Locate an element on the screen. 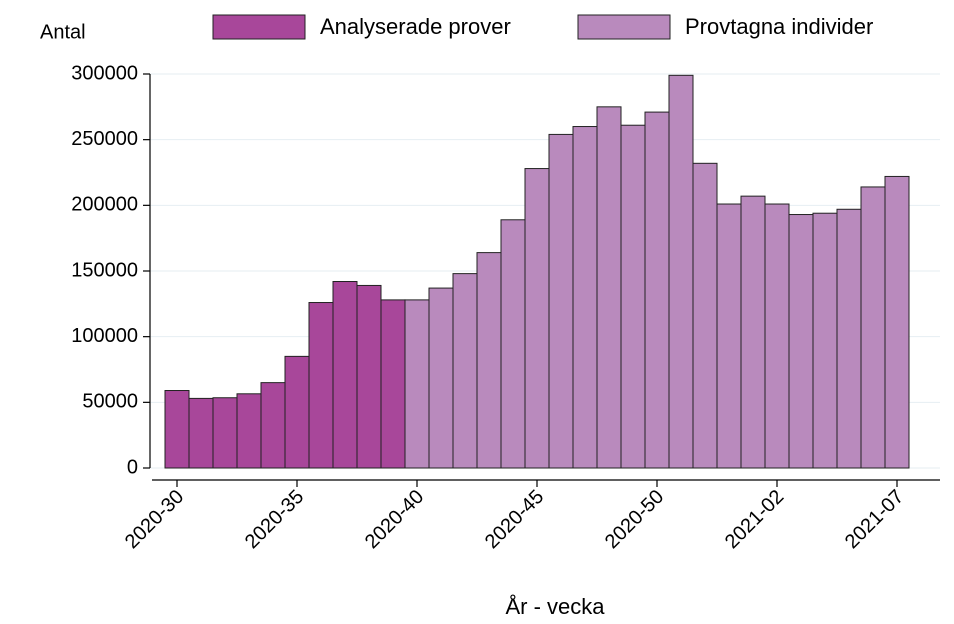  y-tick-label: 150000 is located at coordinates (104, 270).